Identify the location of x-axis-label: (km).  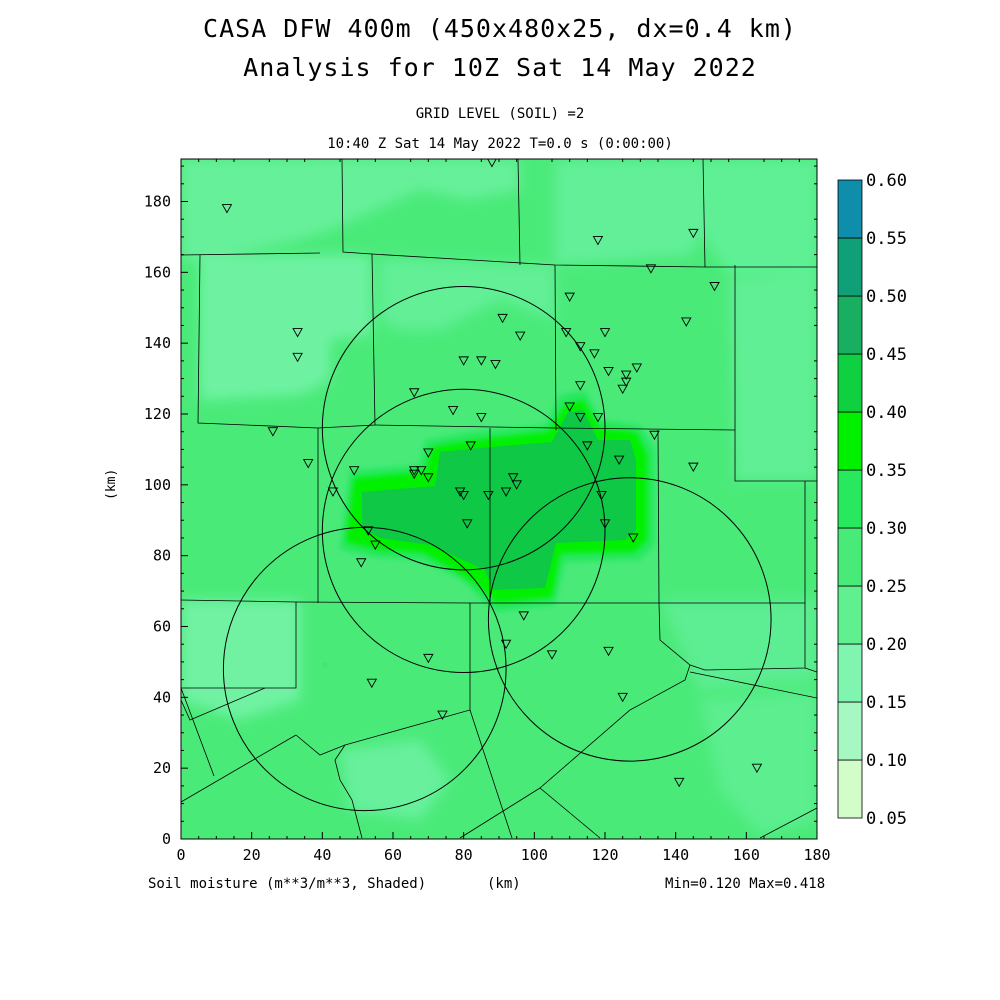
(504, 884).